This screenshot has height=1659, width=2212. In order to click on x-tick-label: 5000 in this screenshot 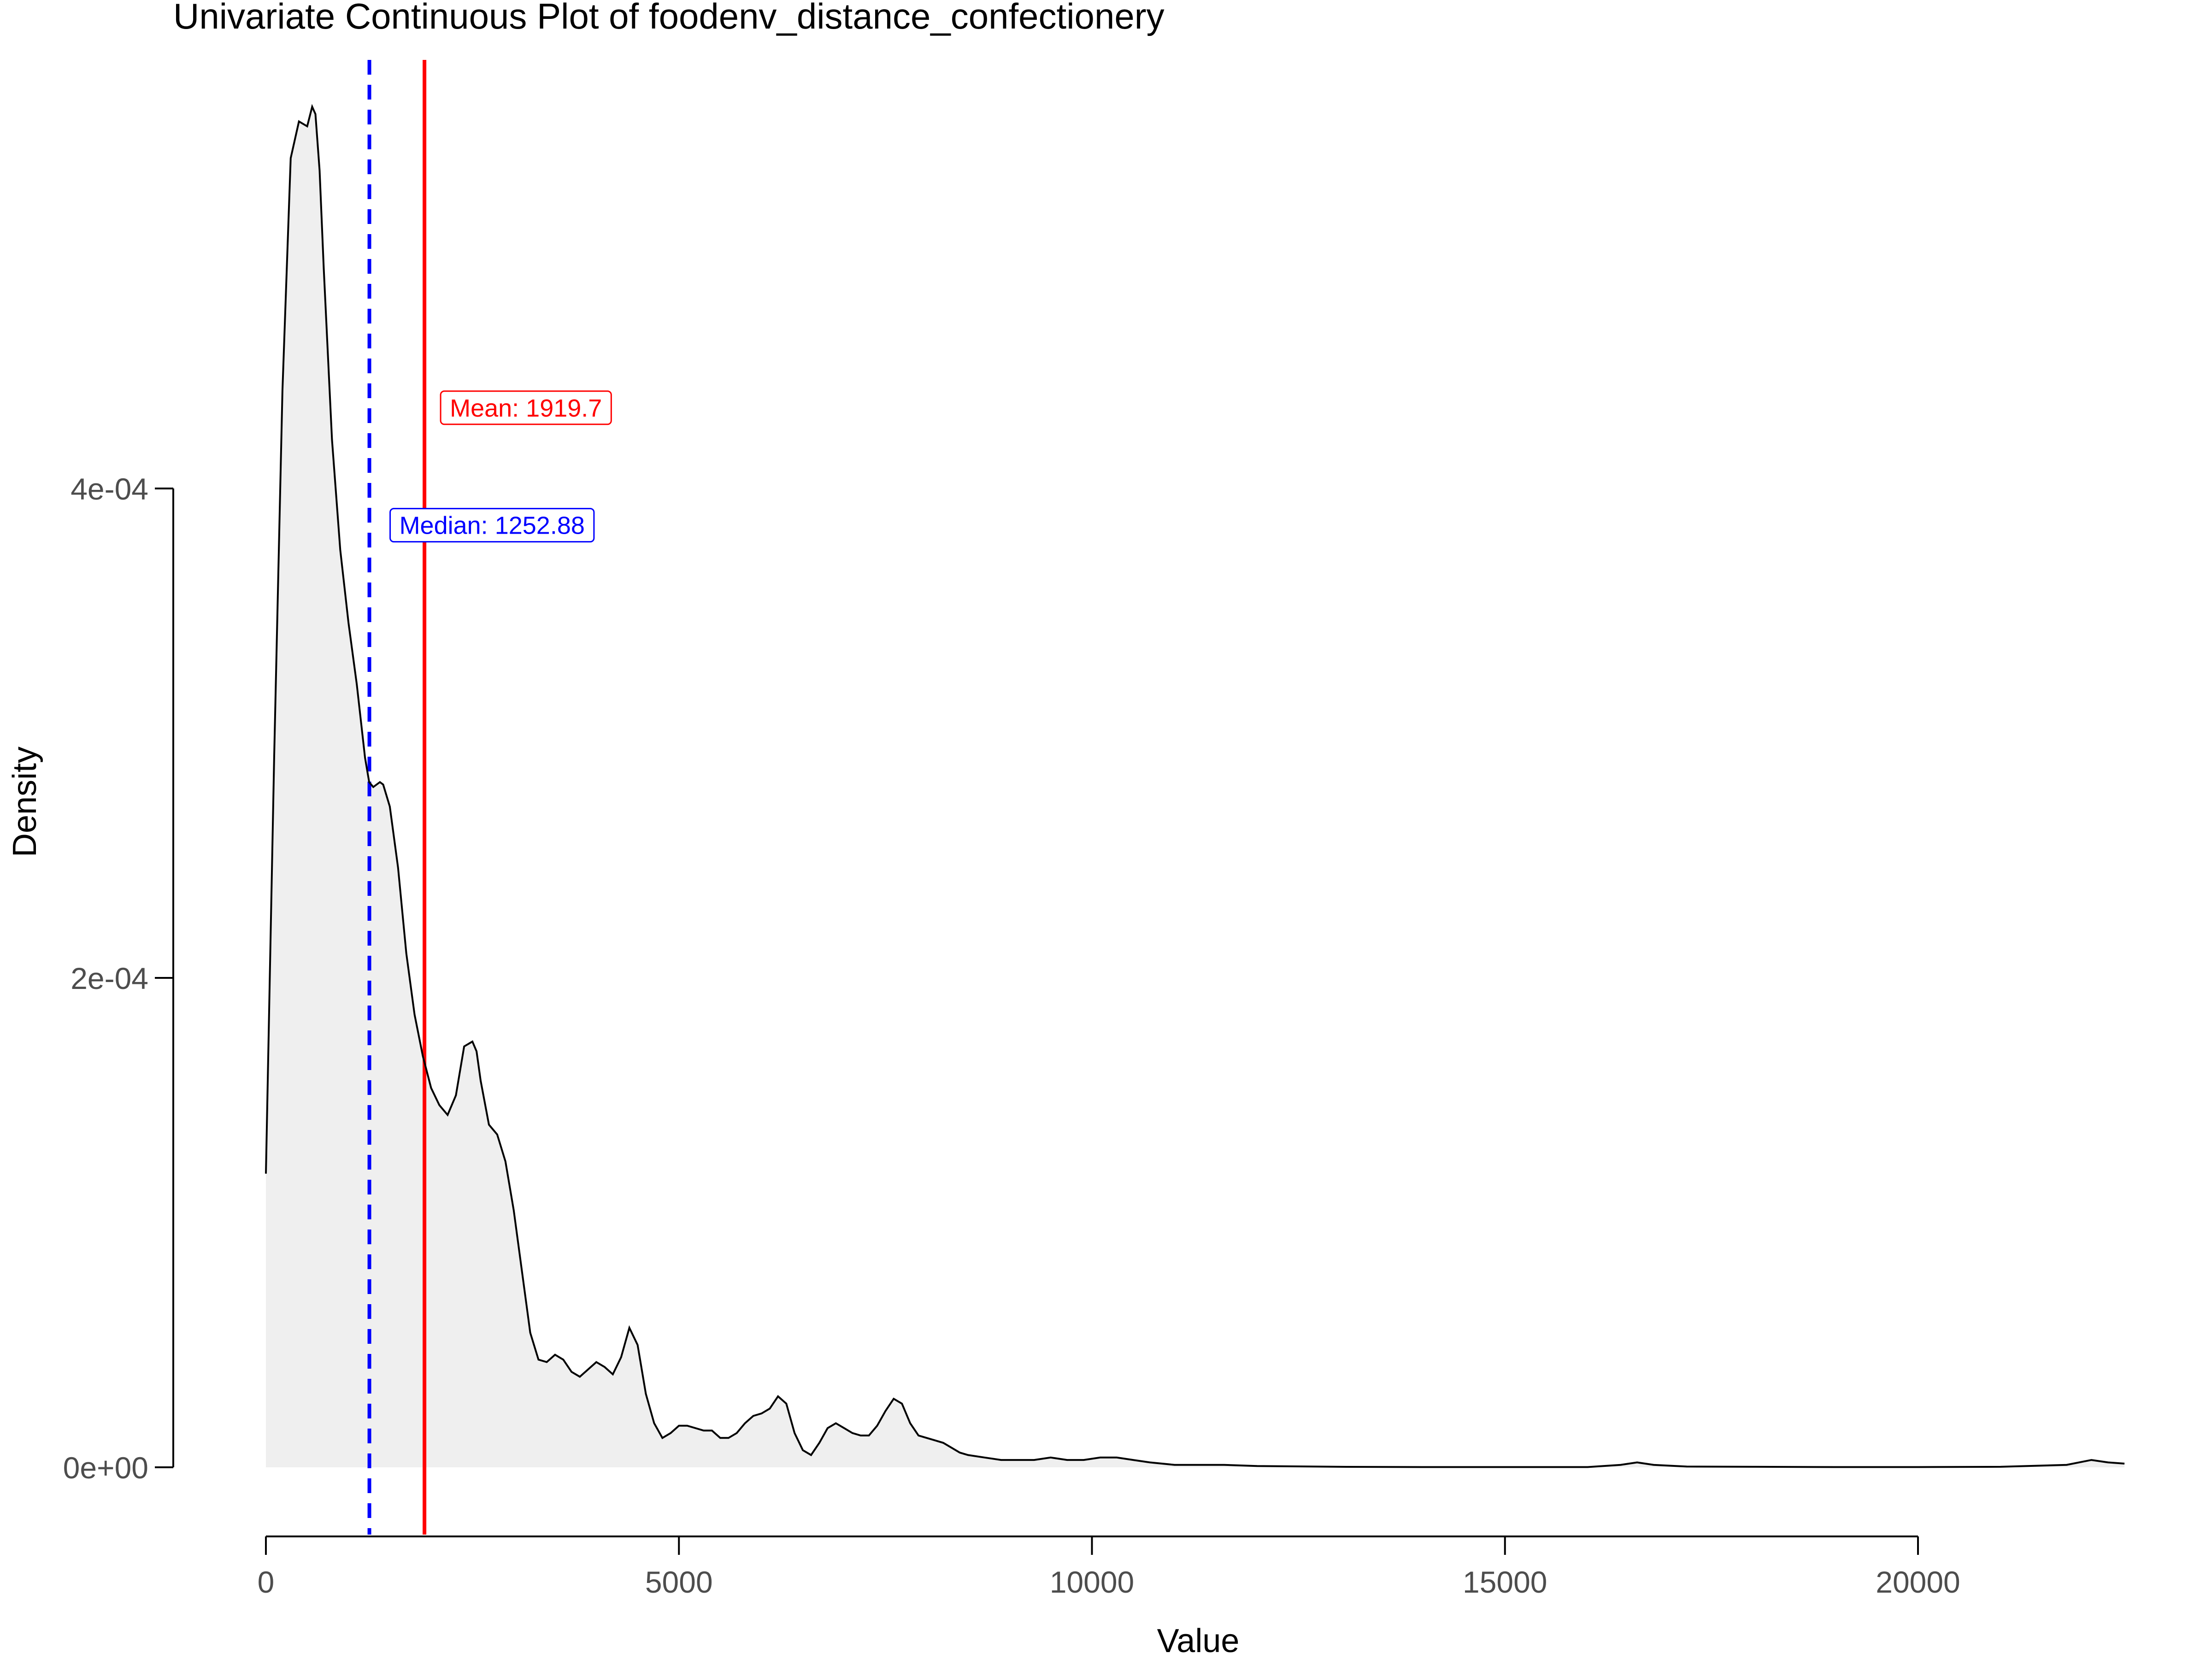, I will do `click(679, 1582)`.